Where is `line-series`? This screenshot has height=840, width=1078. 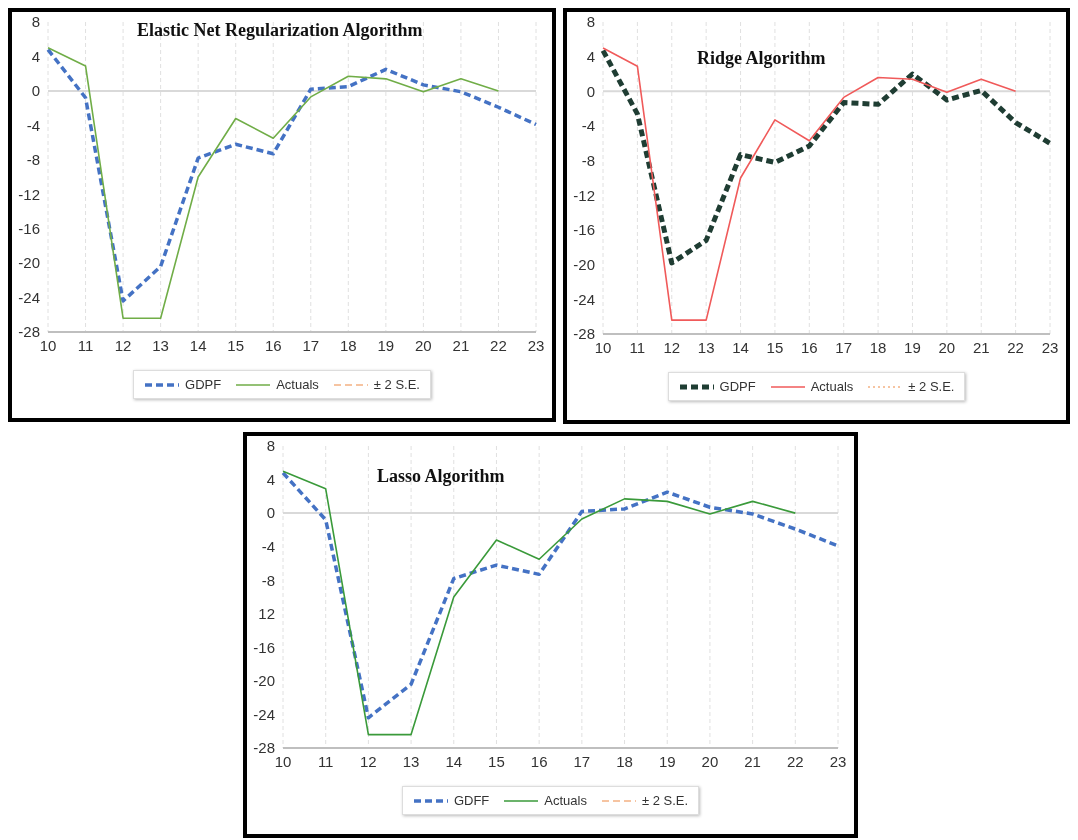
line-series is located at coordinates (809, 184).